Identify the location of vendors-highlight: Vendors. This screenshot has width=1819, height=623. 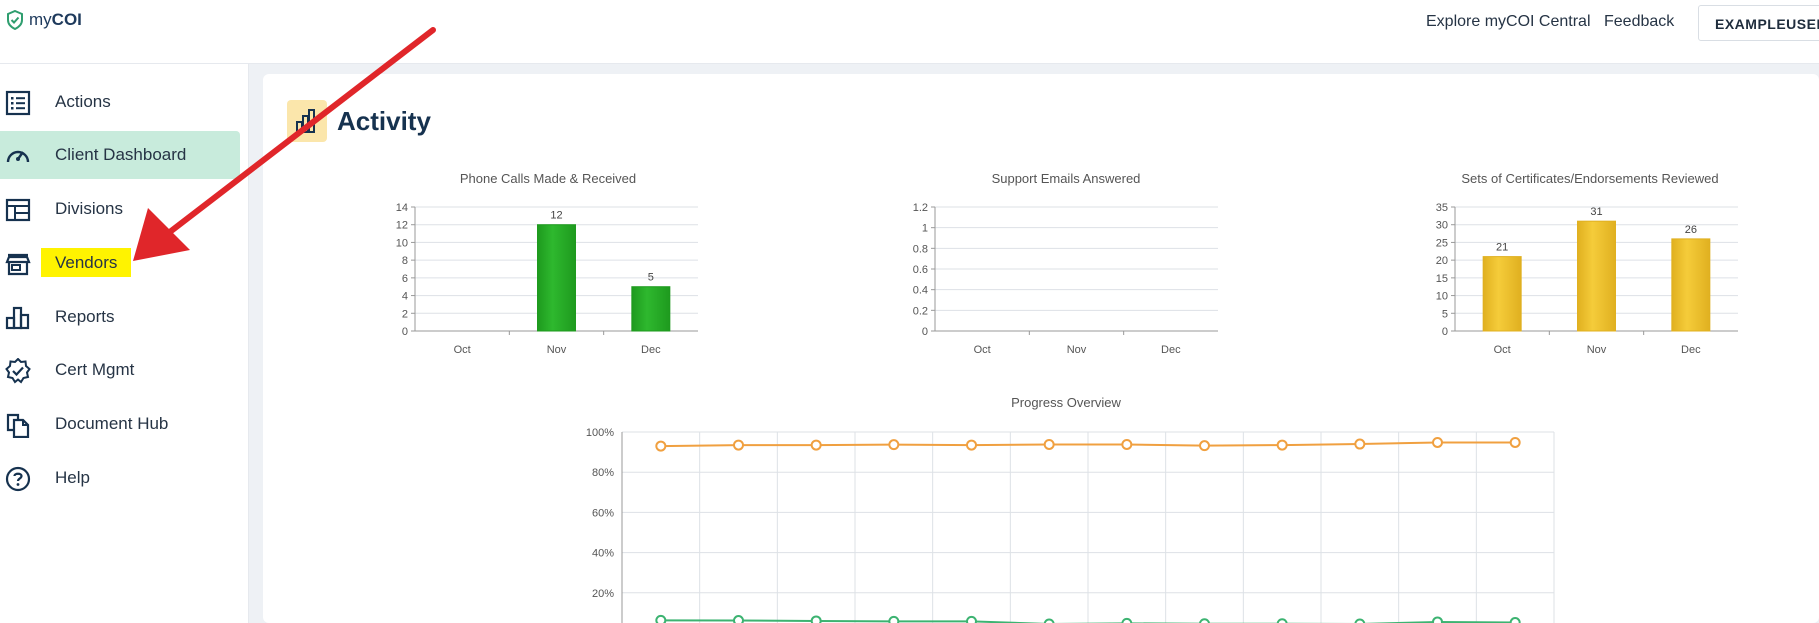
(86, 262).